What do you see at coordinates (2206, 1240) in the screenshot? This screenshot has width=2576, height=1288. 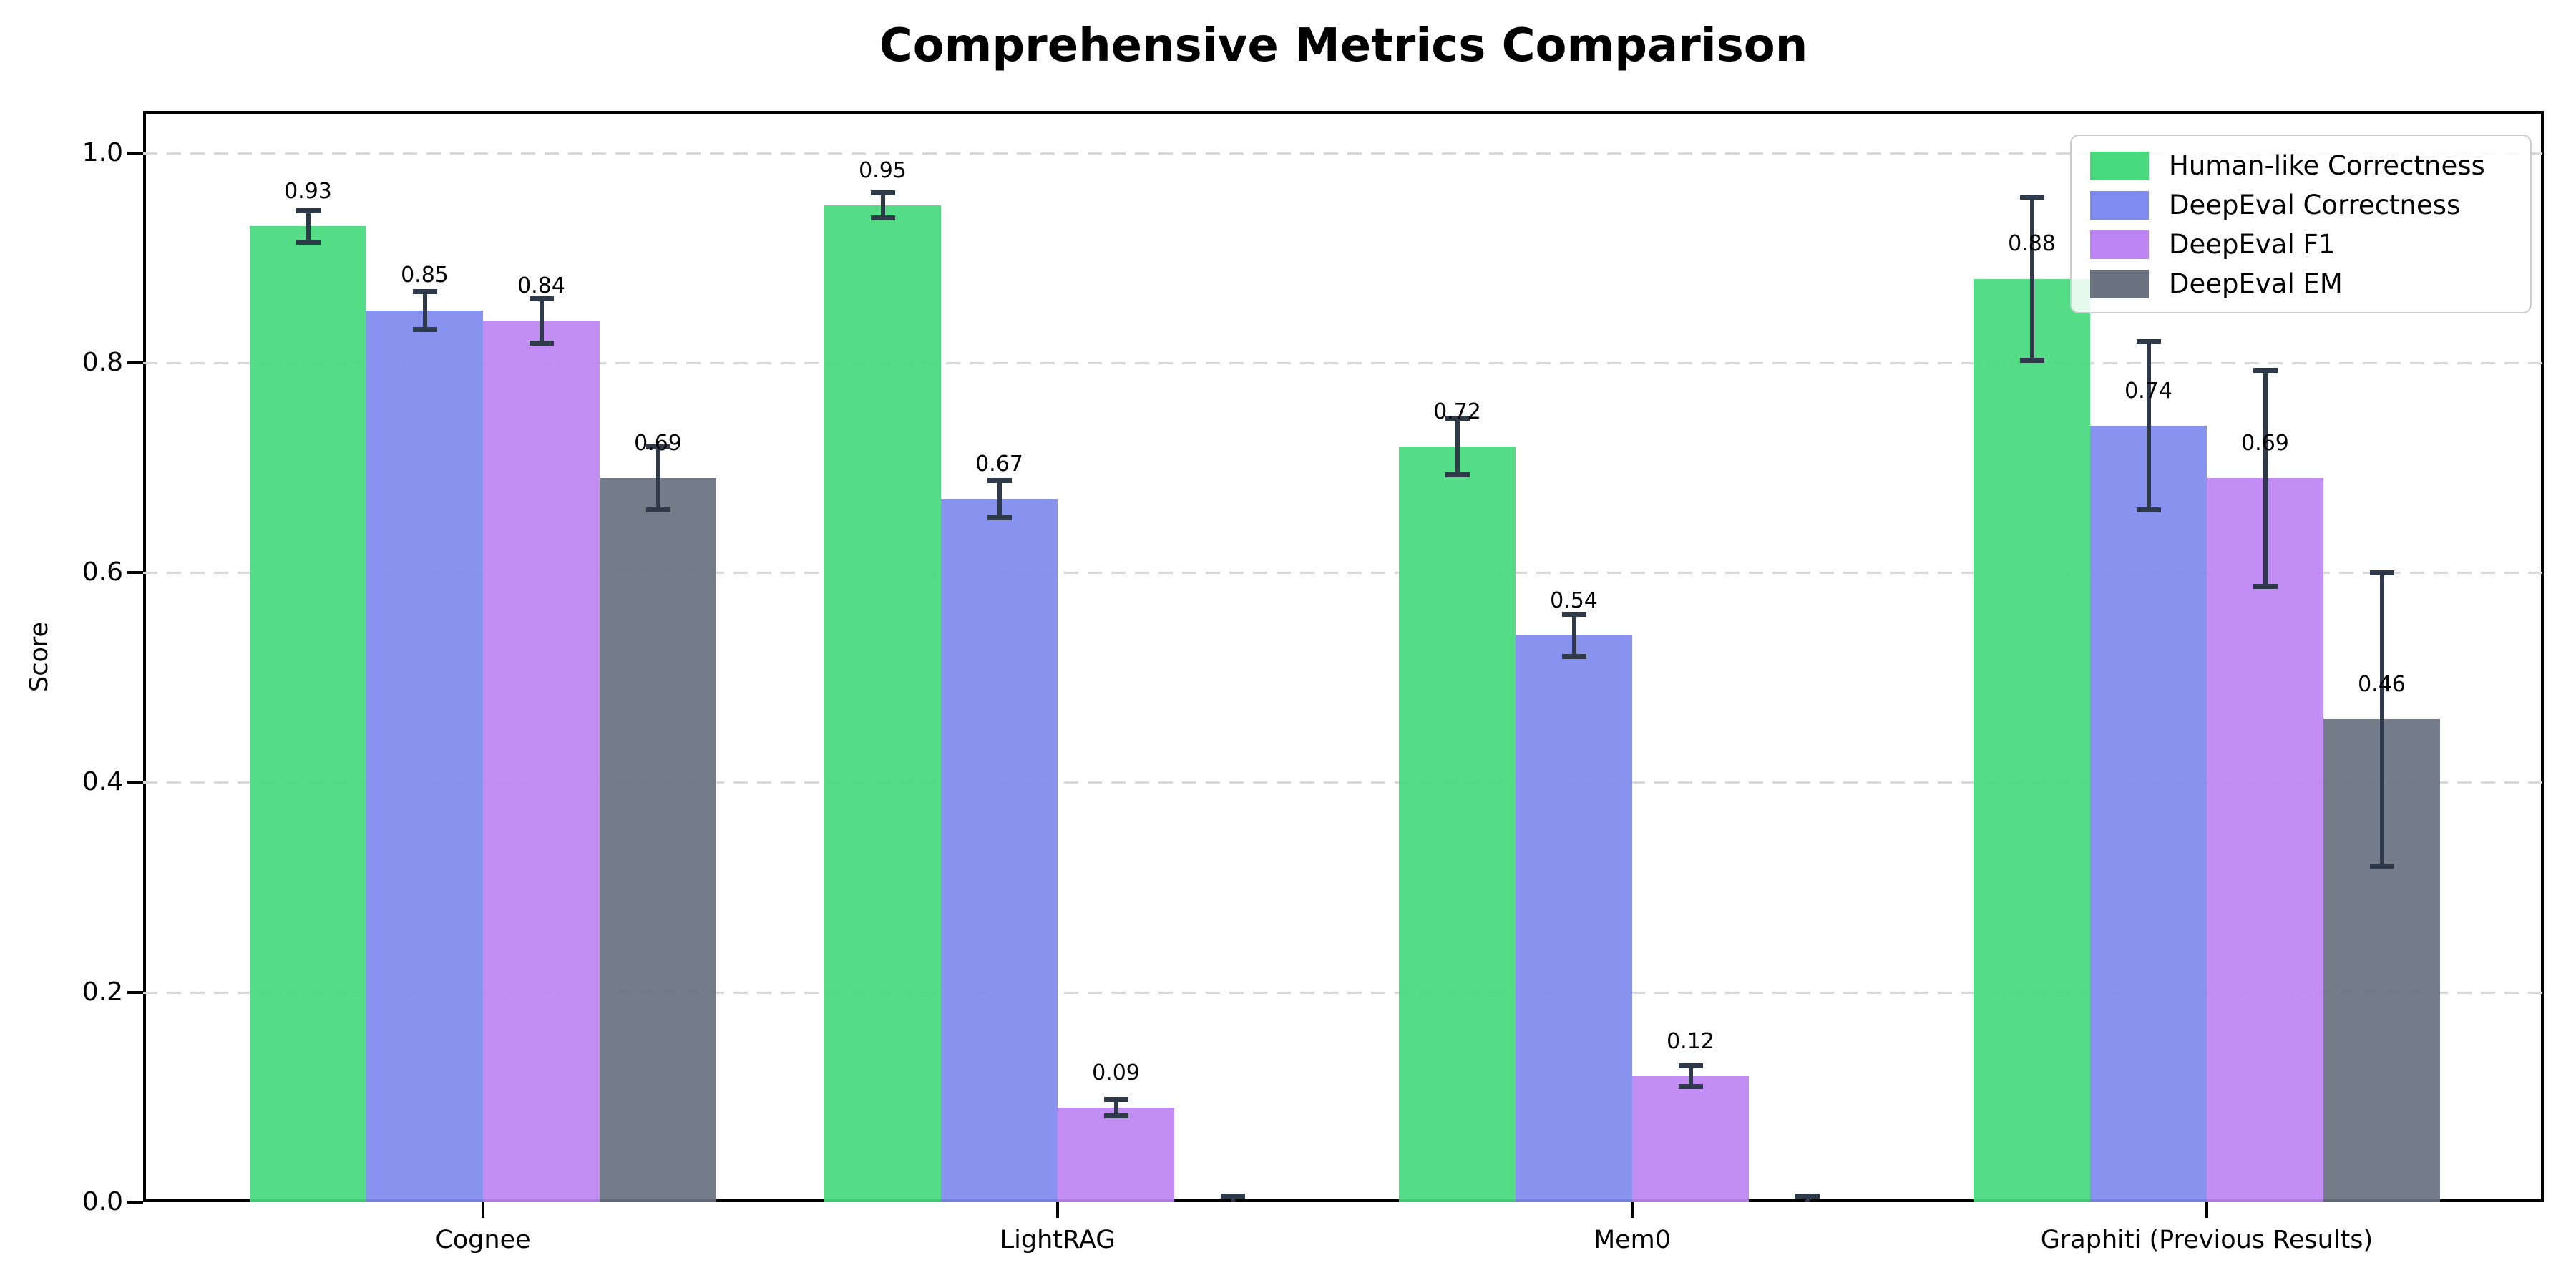 I see `x-tick-label: Graphiti (Previous Results)` at bounding box center [2206, 1240].